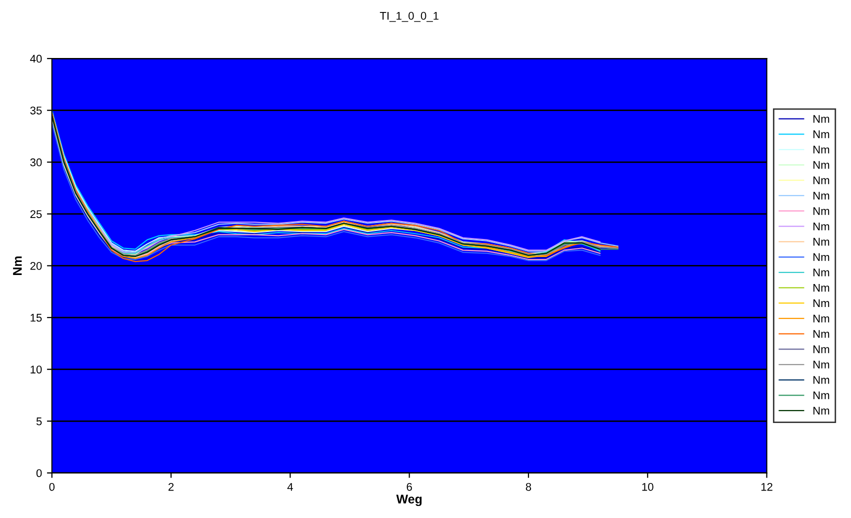 The height and width of the screenshot is (518, 851). Describe the element at coordinates (409, 17) in the screenshot. I see `chart-title: TI_1_0_0_1` at that location.